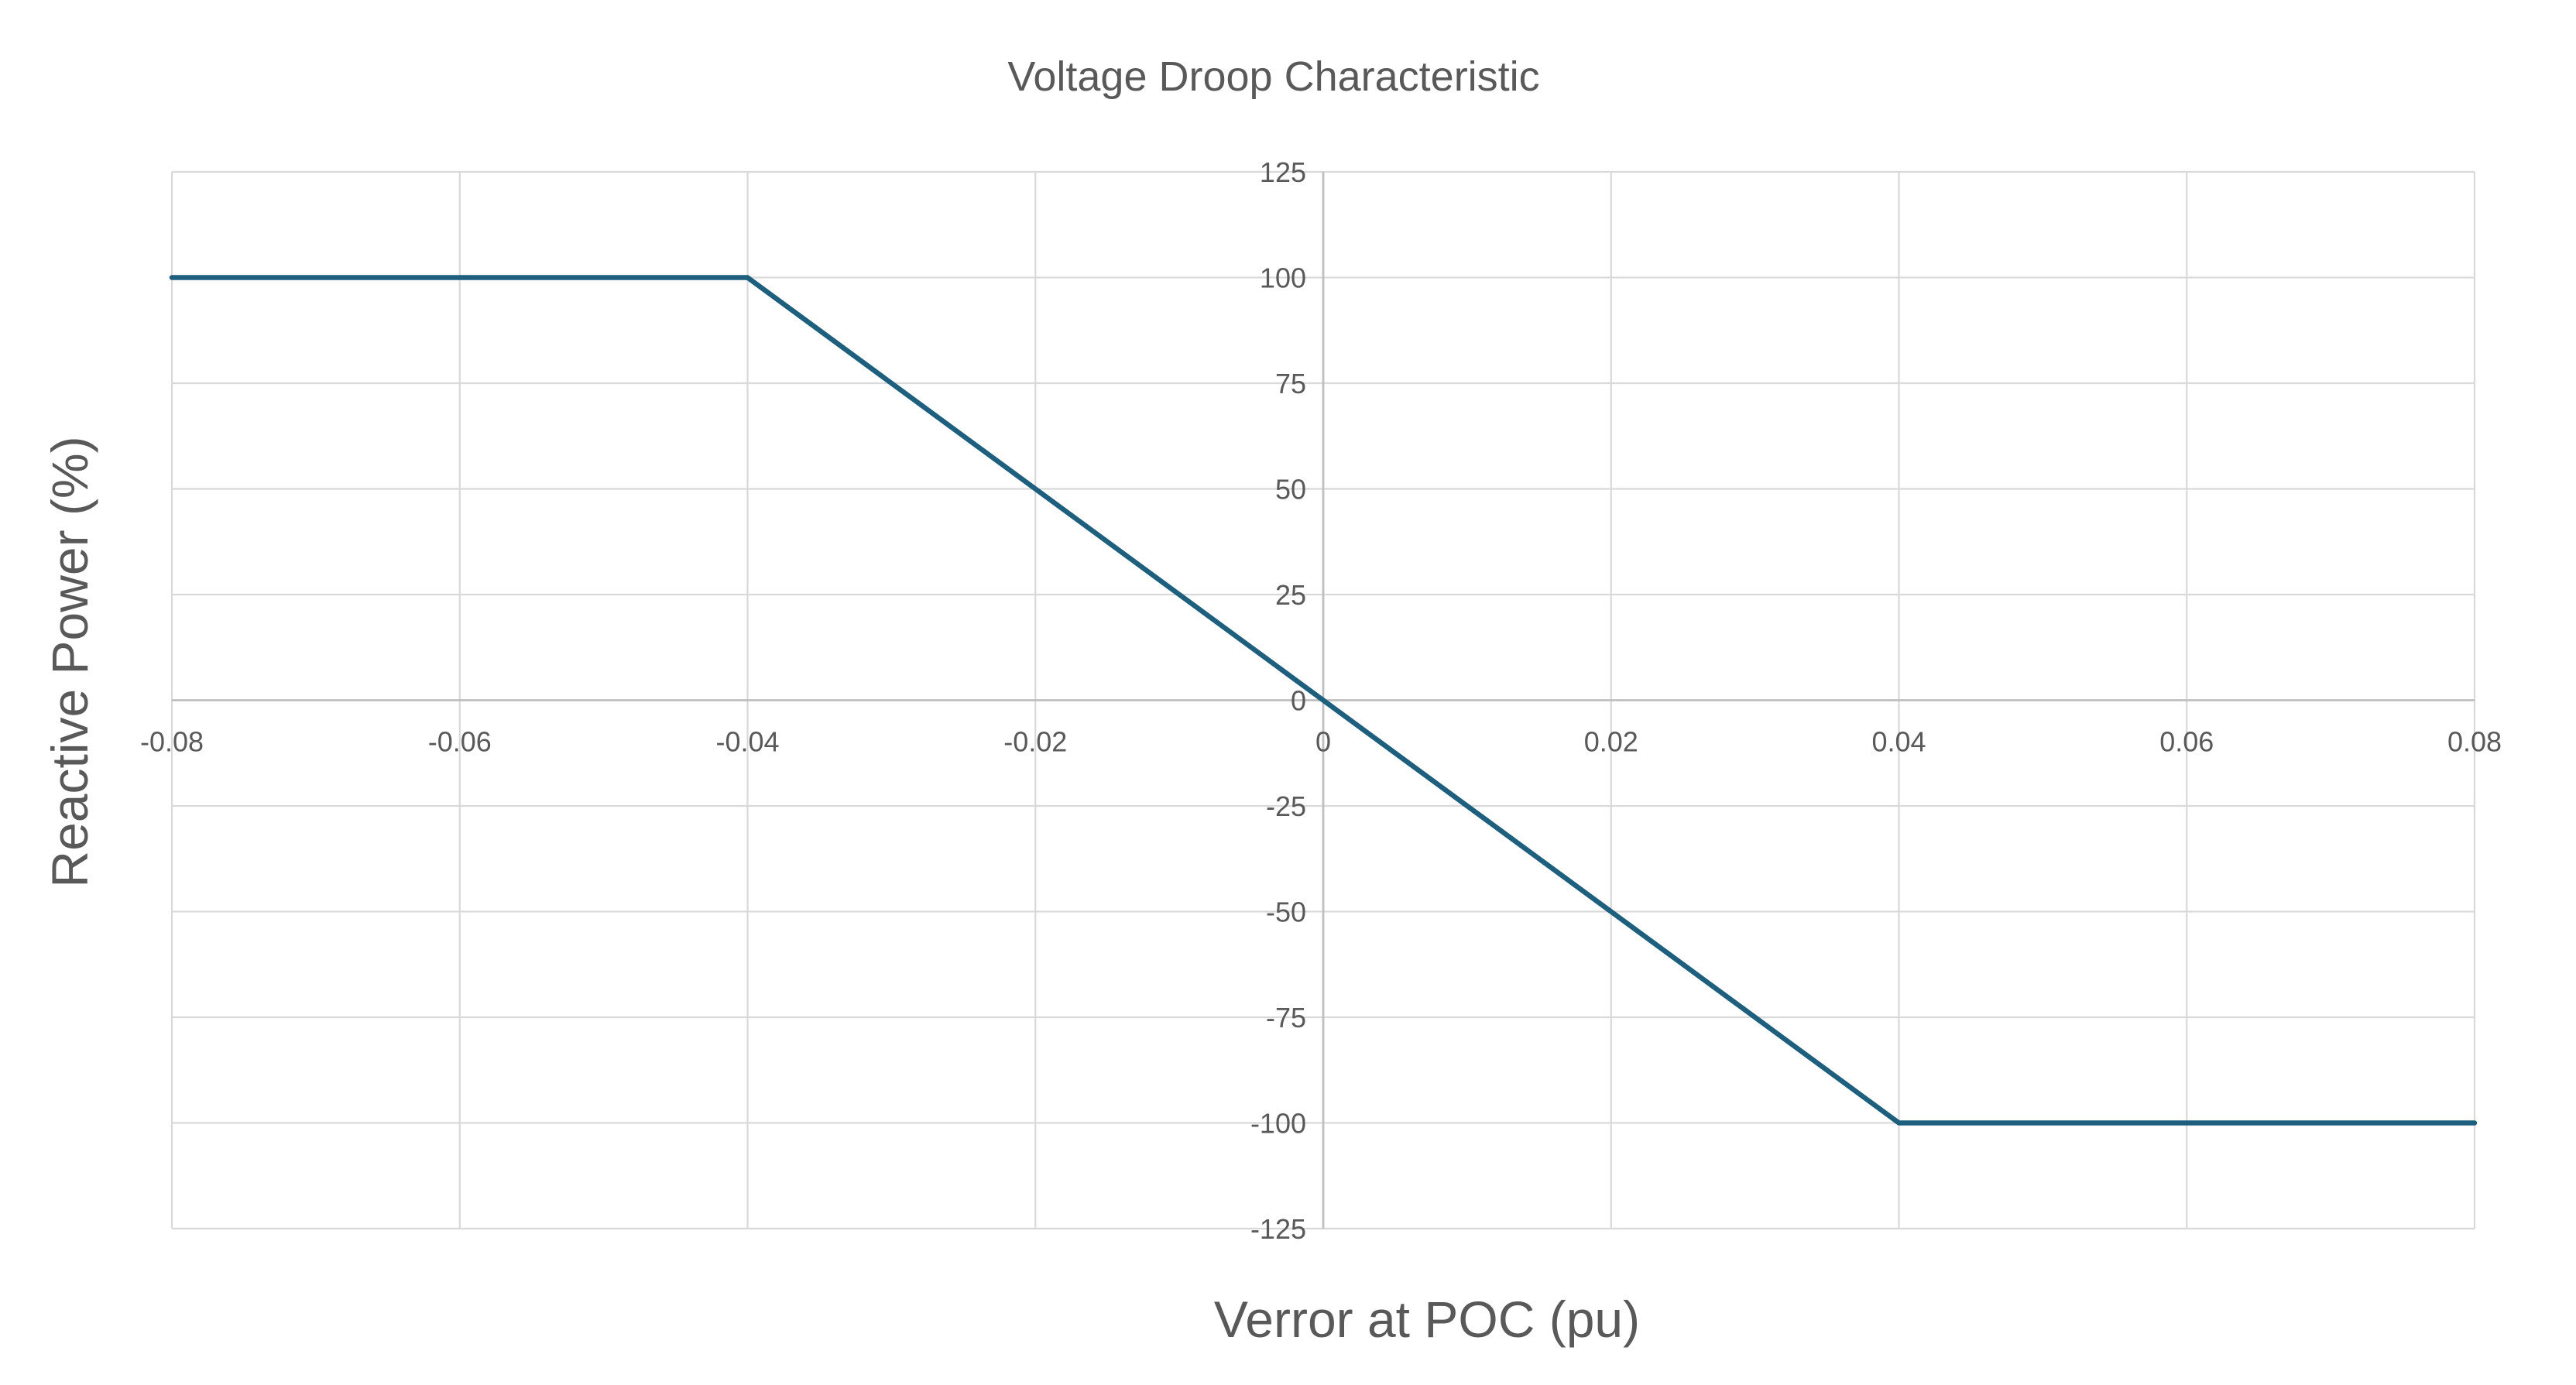 The image size is (2576, 1385). Describe the element at coordinates (1427, 1319) in the screenshot. I see `x-axis-title: Verror at POC (pu)` at that location.